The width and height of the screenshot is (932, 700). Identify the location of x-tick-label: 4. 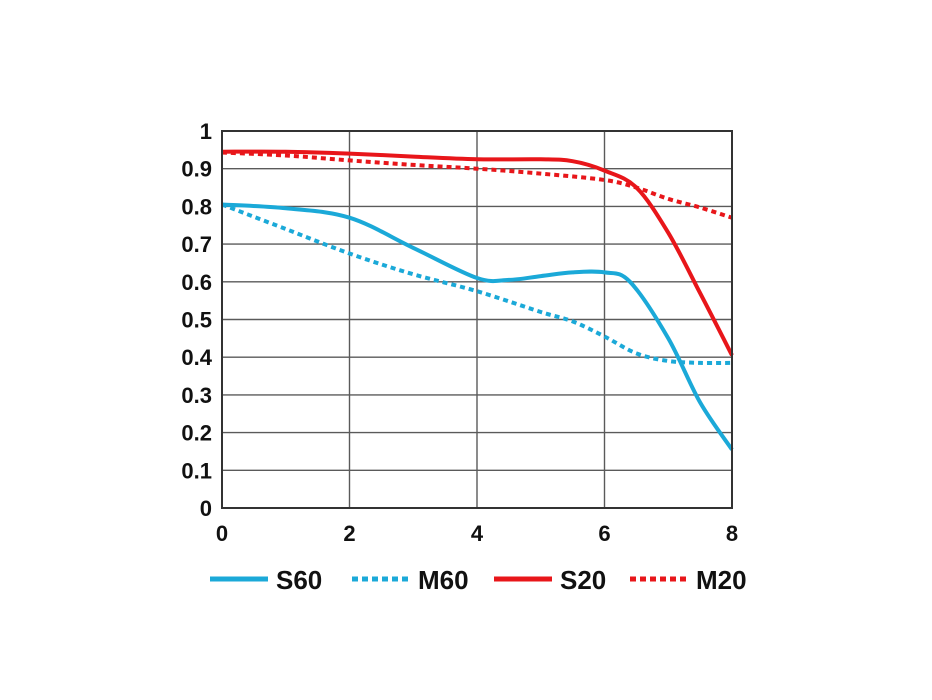
(477, 533).